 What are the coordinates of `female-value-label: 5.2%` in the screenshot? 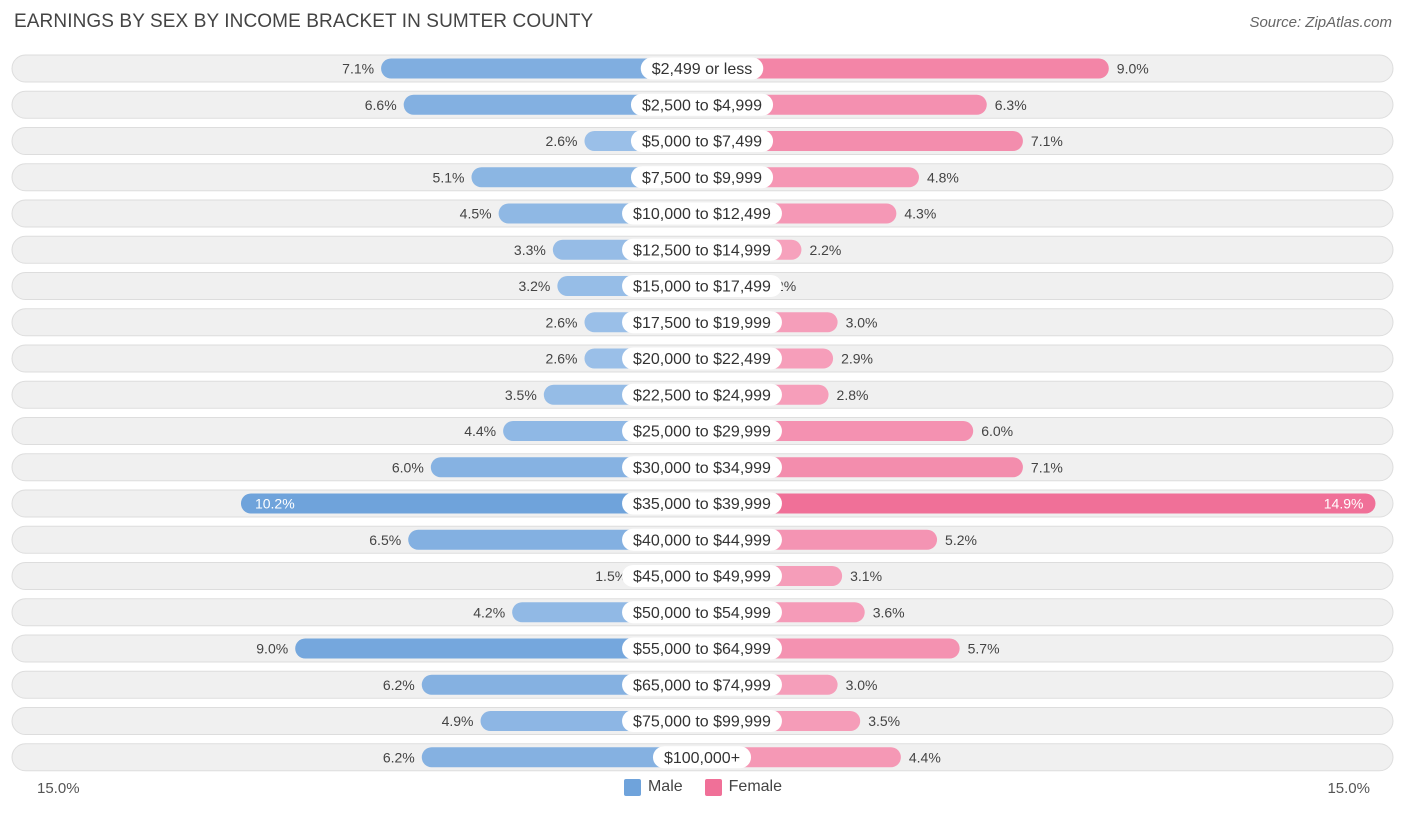 It's located at (961, 540).